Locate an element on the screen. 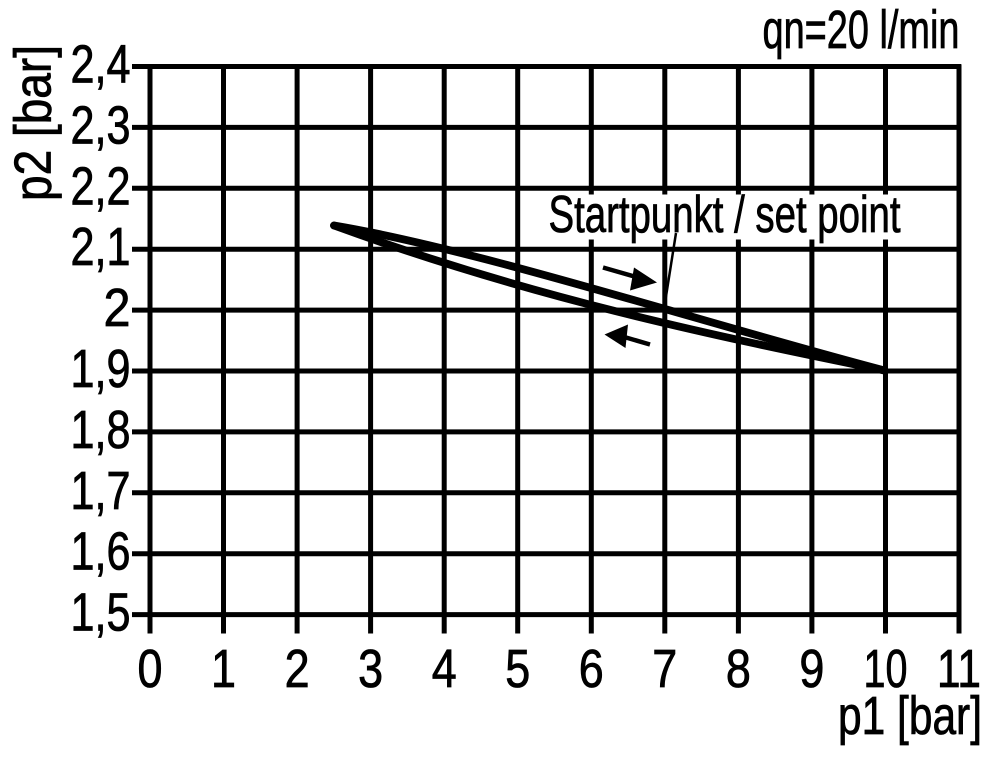  svg-text: 2,1 is located at coordinates (101, 247).